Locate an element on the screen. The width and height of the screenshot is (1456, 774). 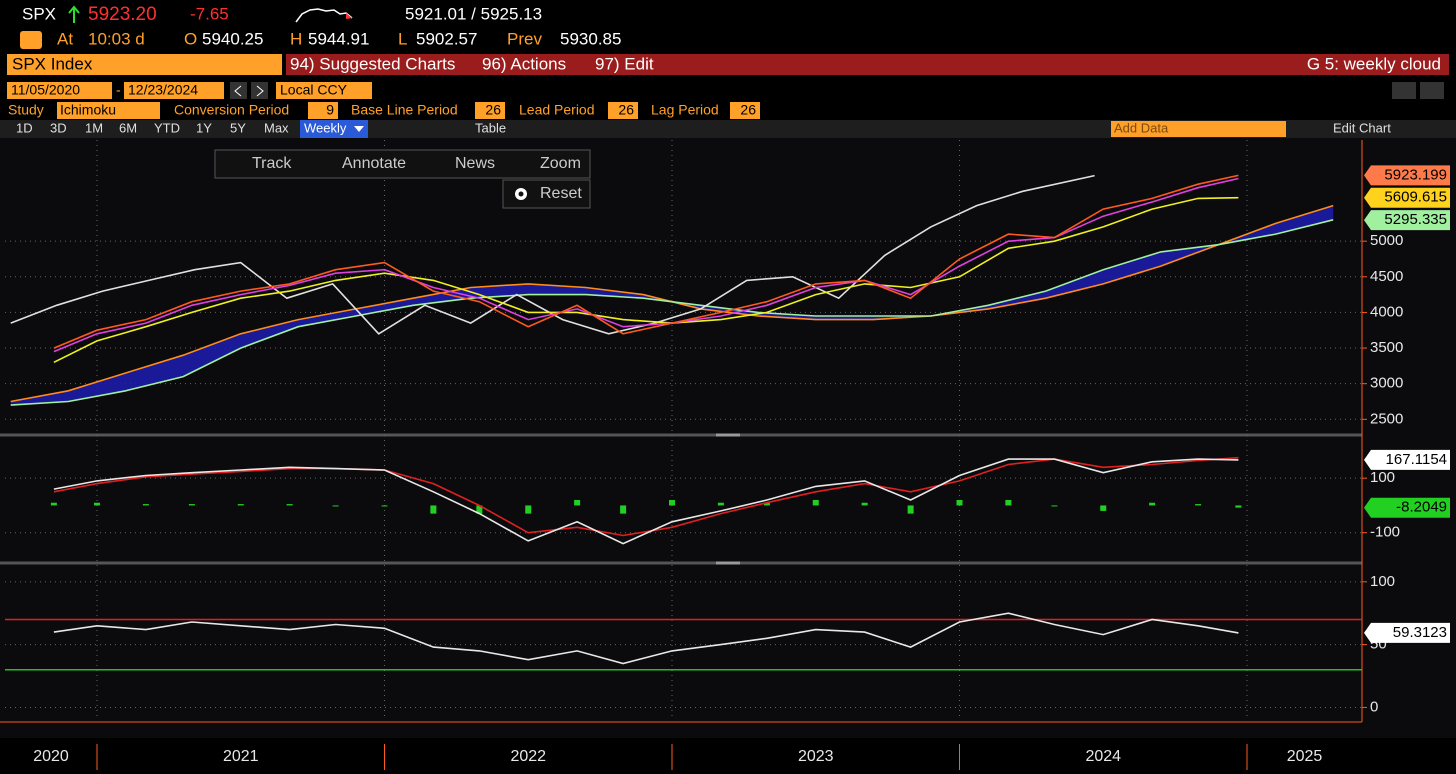
high-label: H is located at coordinates (296, 38).